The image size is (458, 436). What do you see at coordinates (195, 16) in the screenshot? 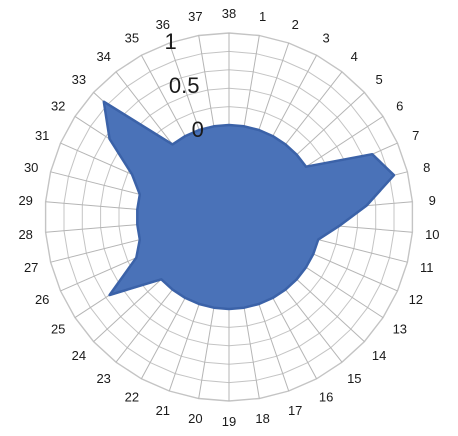
I see `category-label: 37` at bounding box center [195, 16].